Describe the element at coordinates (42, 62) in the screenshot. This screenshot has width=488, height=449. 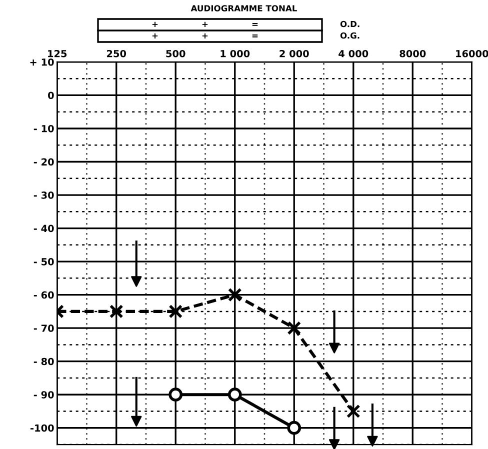
I see `y-tick-label: + 10` at that location.